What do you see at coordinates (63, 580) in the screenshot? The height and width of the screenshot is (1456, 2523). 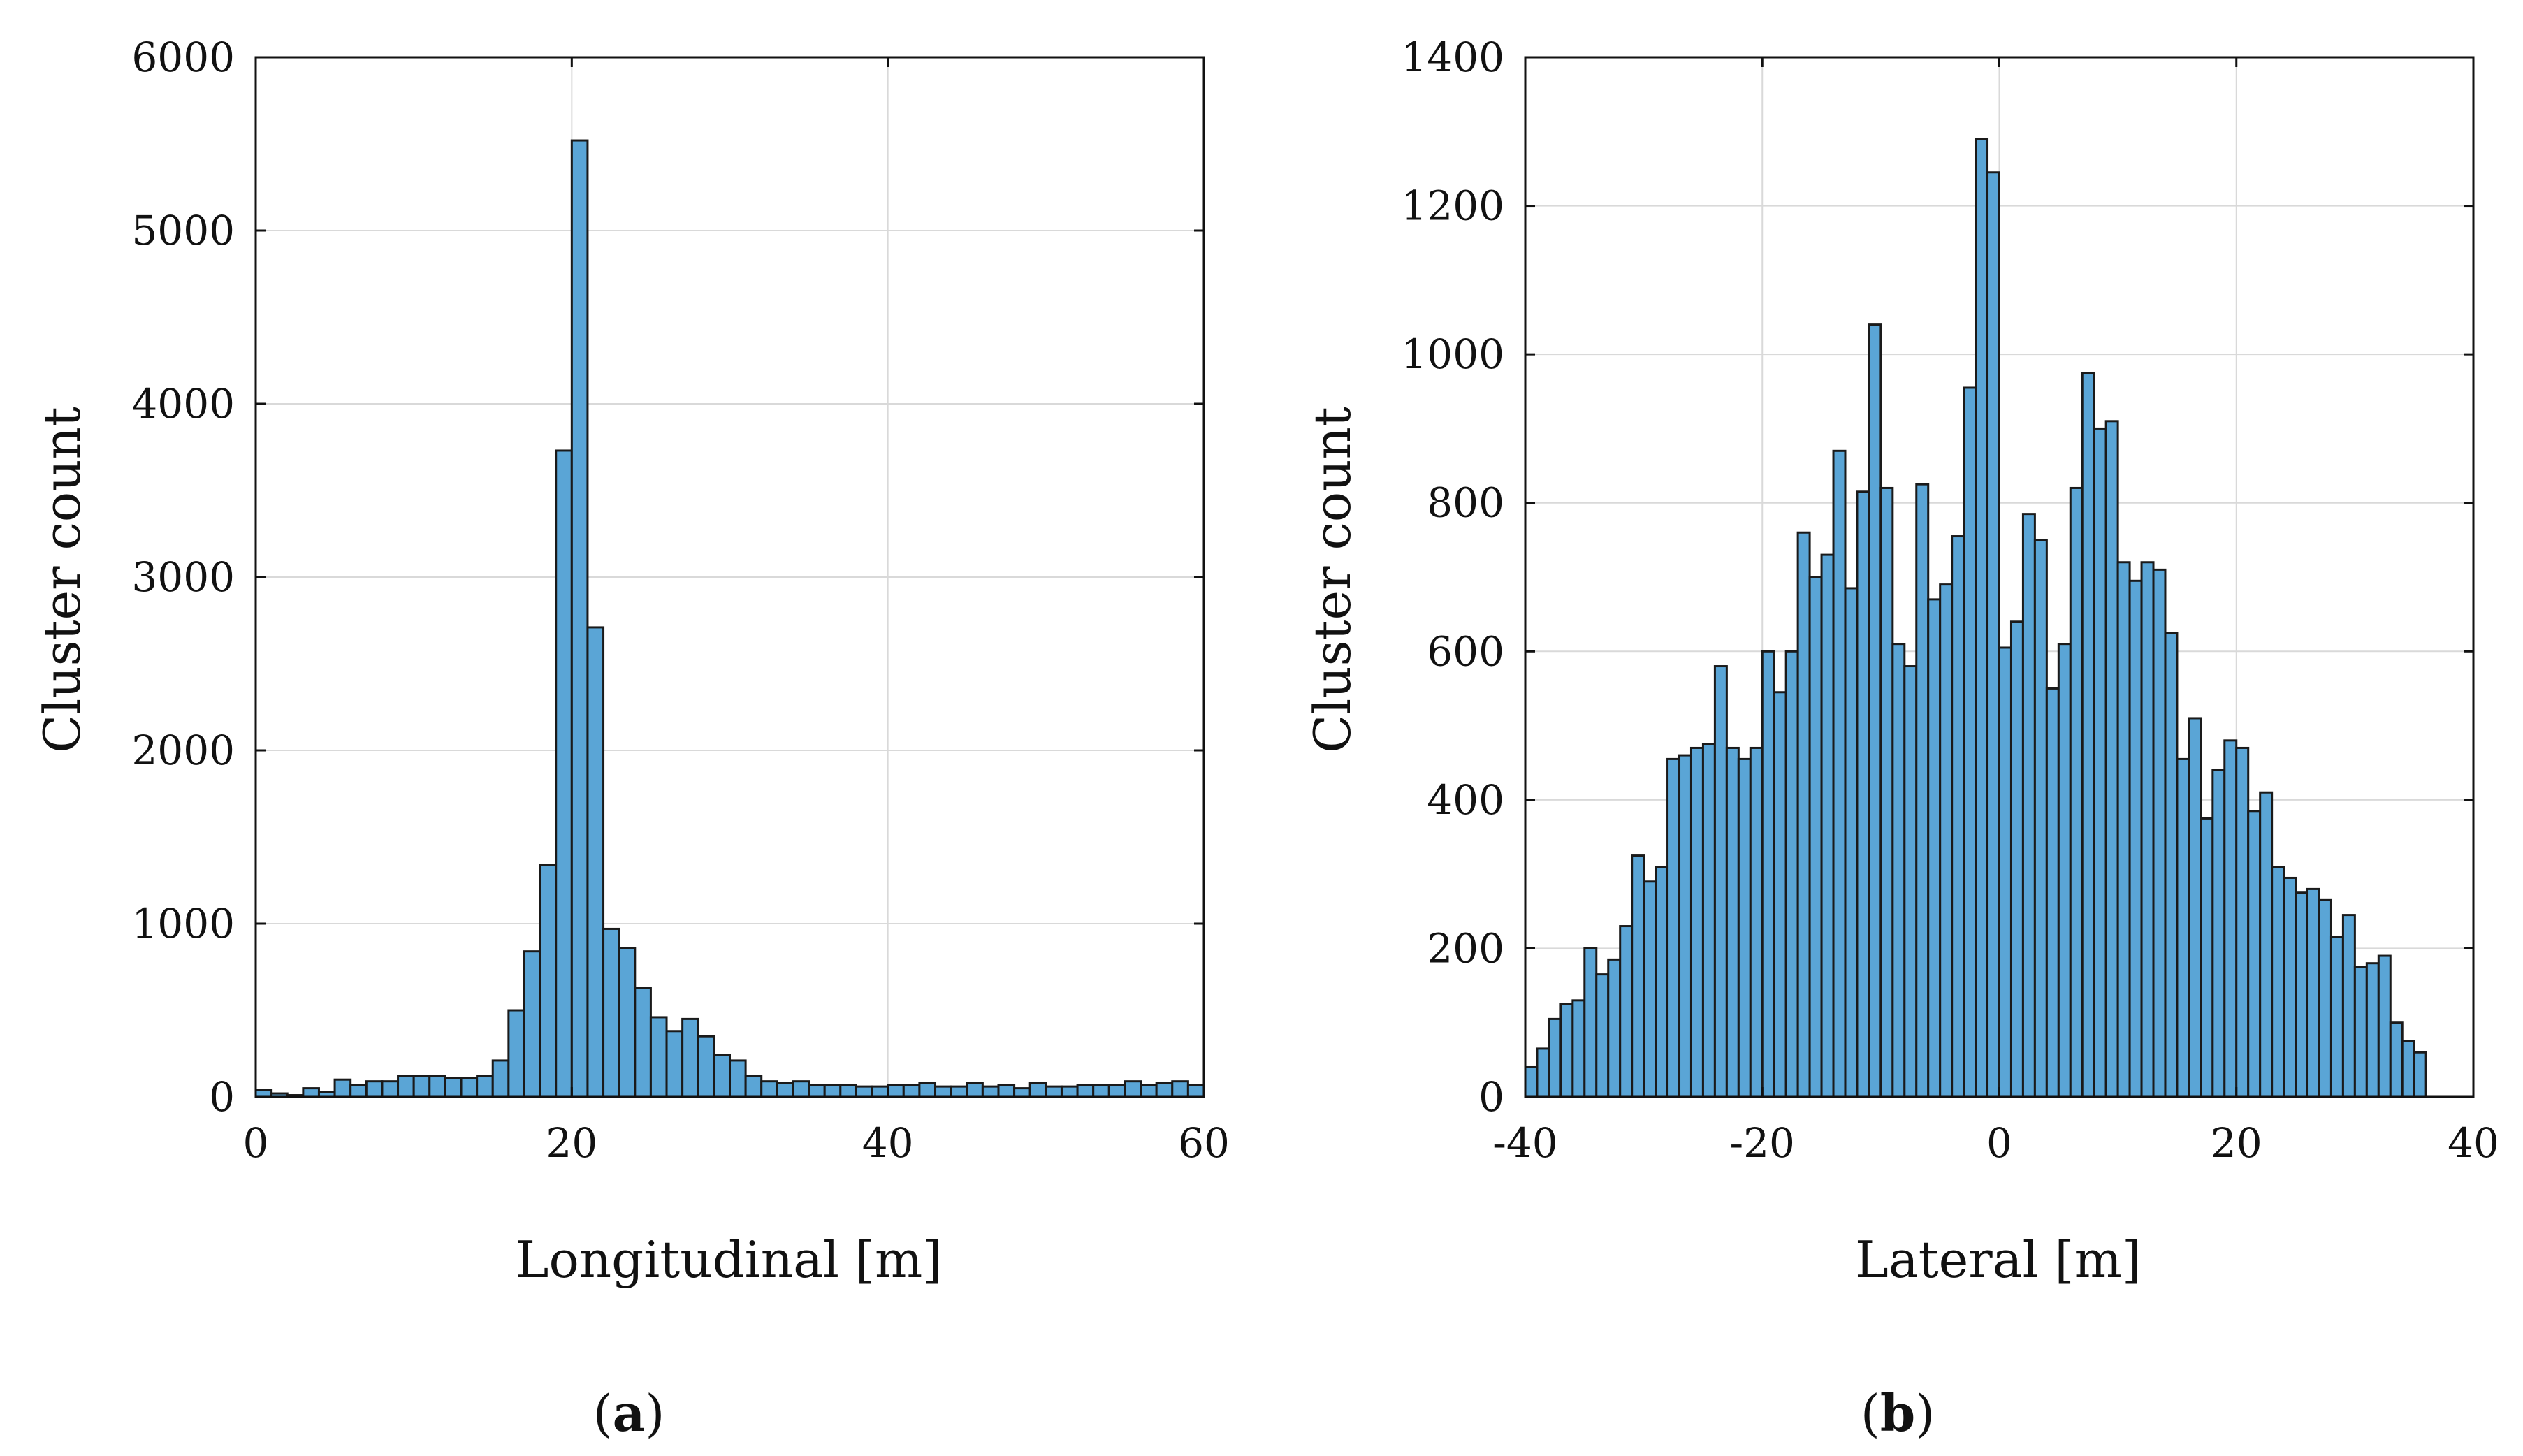 I see `panel-a-ylabel: Cluster count` at bounding box center [63, 580].